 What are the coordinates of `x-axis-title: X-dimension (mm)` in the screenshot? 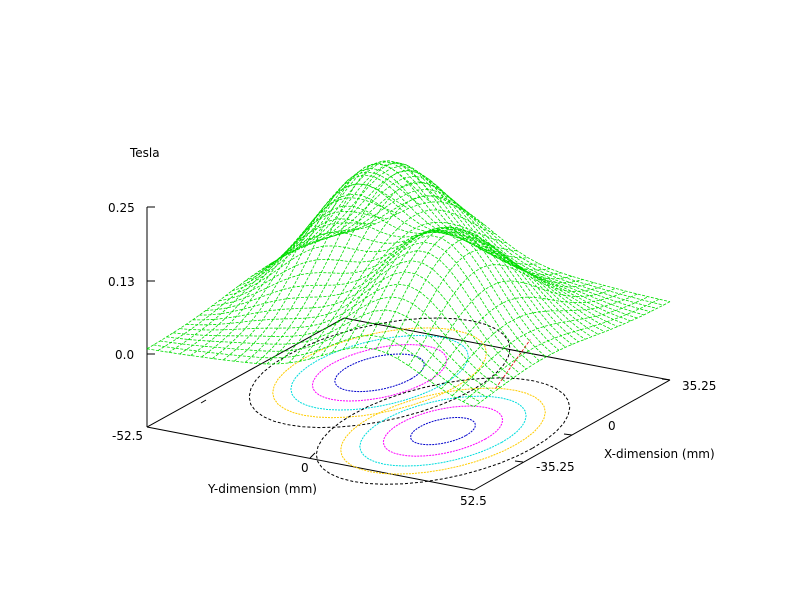 It's located at (659, 454).